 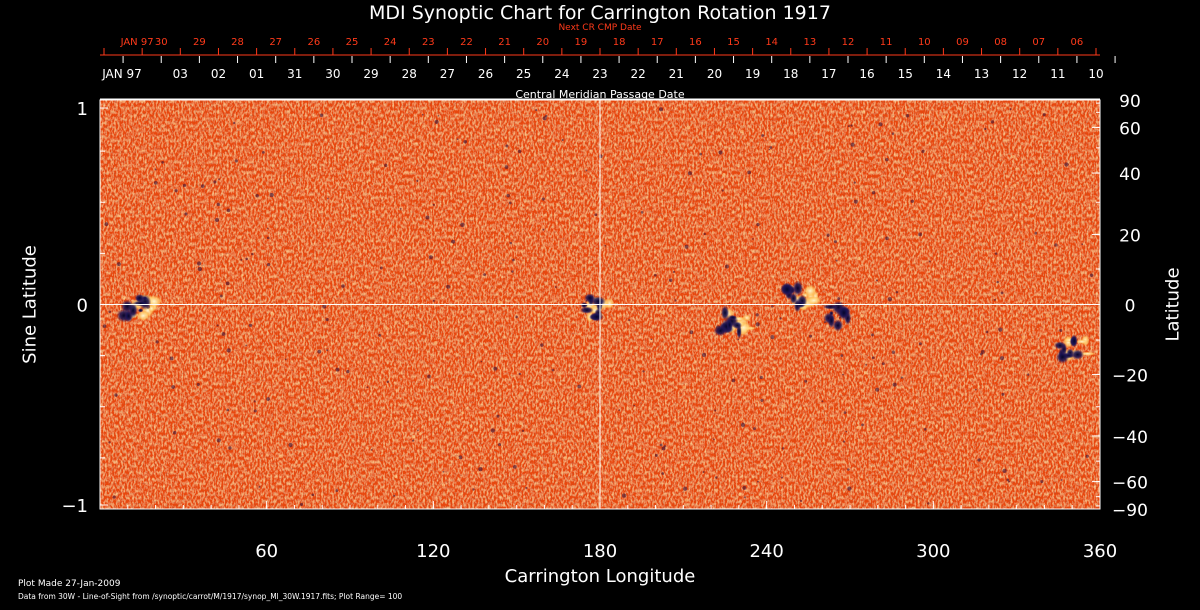 What do you see at coordinates (638, 74) in the screenshot?
I see `cmp-tick-label: 22` at bounding box center [638, 74].